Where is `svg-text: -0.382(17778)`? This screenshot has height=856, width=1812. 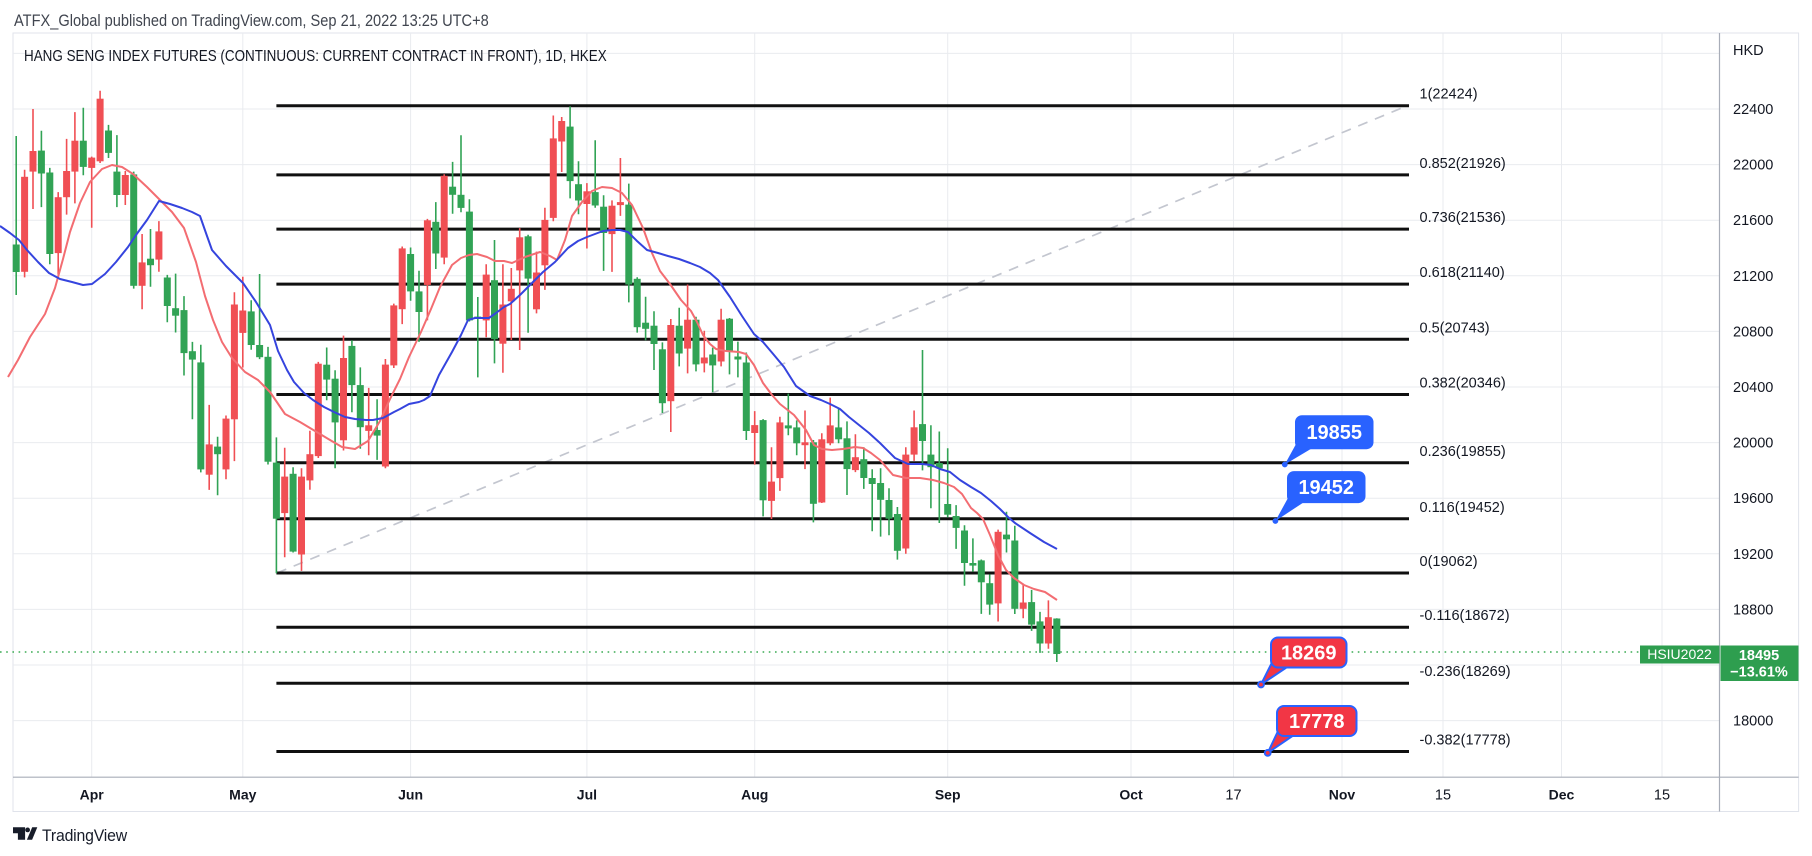
svg-text: -0.382(17778) is located at coordinates (1465, 741).